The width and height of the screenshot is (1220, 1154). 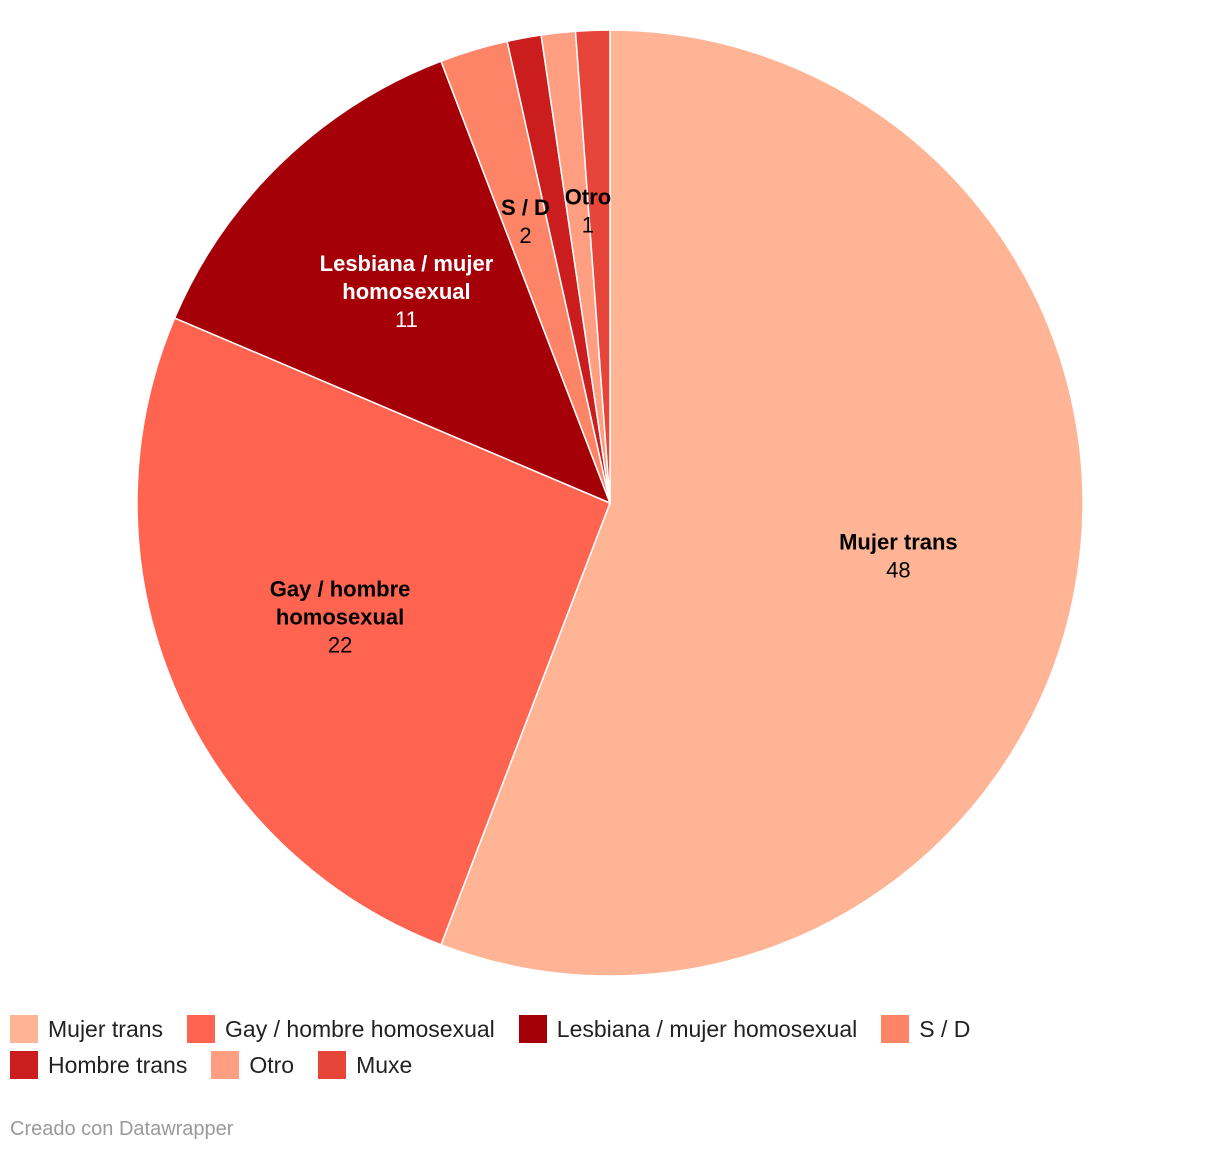 What do you see at coordinates (898, 555) in the screenshot?
I see `slice-label-mujer-trans: Mujer trans 48` at bounding box center [898, 555].